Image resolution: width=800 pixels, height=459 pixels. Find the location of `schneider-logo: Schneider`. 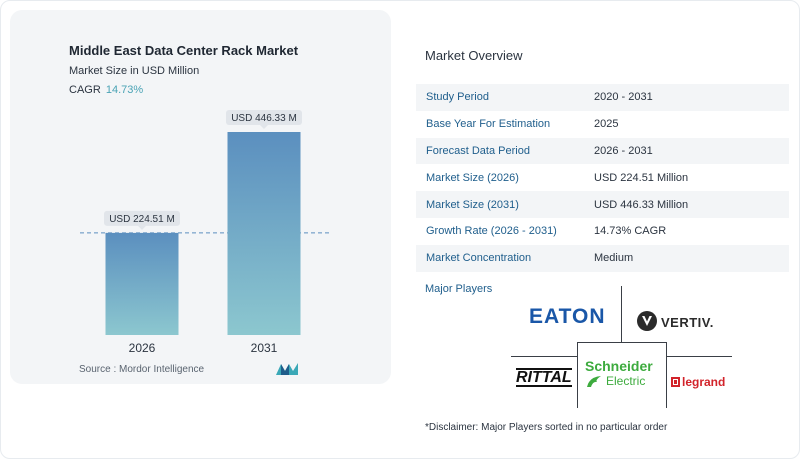

schneider-logo: Schneider is located at coordinates (619, 366).